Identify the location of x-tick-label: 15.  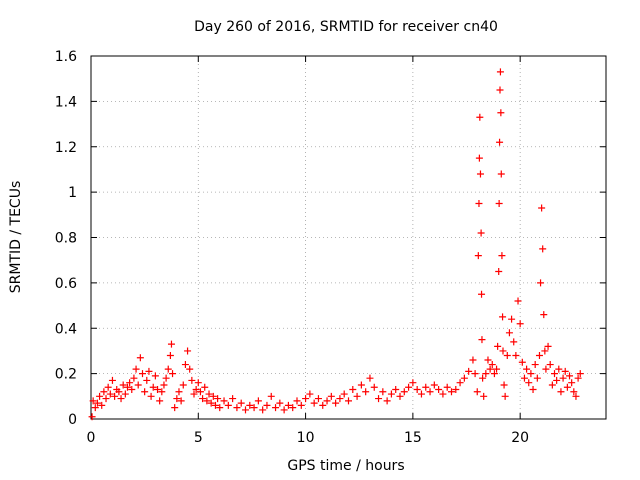
(413, 438).